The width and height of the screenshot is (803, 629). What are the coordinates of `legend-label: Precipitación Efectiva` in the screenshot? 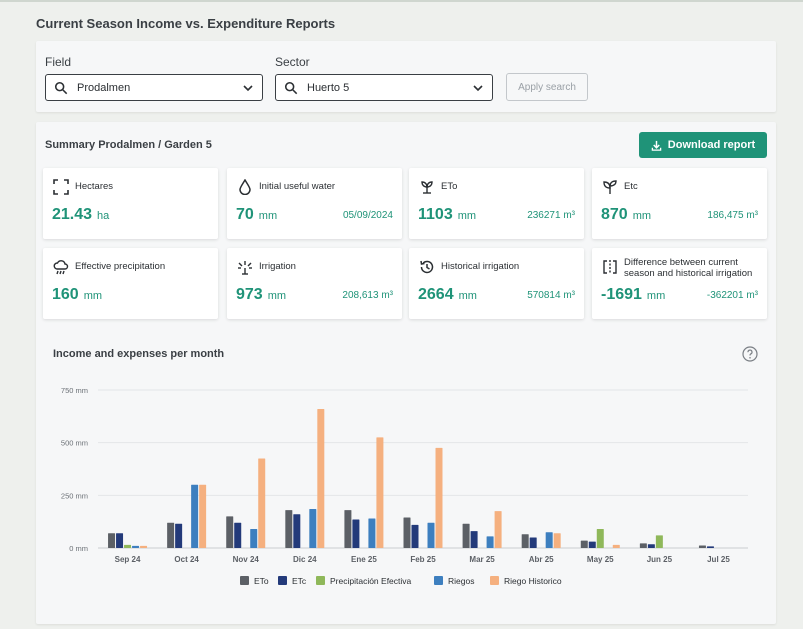 It's located at (371, 581).